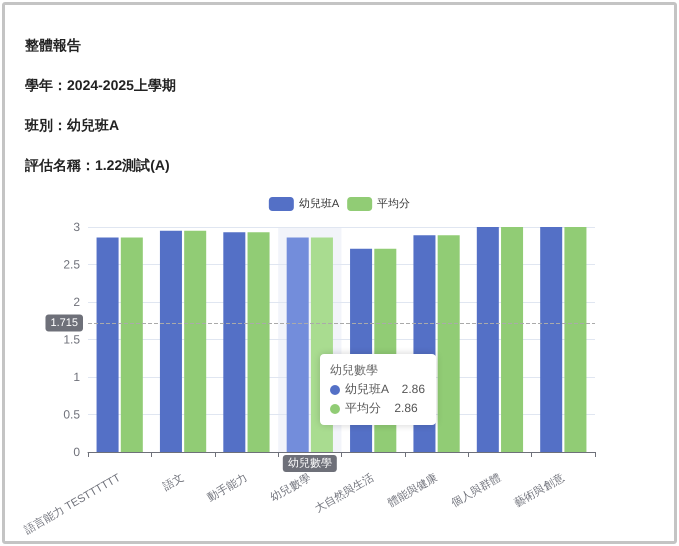  What do you see at coordinates (64, 323) in the screenshot?
I see `ref-line-label: 1.715` at bounding box center [64, 323].